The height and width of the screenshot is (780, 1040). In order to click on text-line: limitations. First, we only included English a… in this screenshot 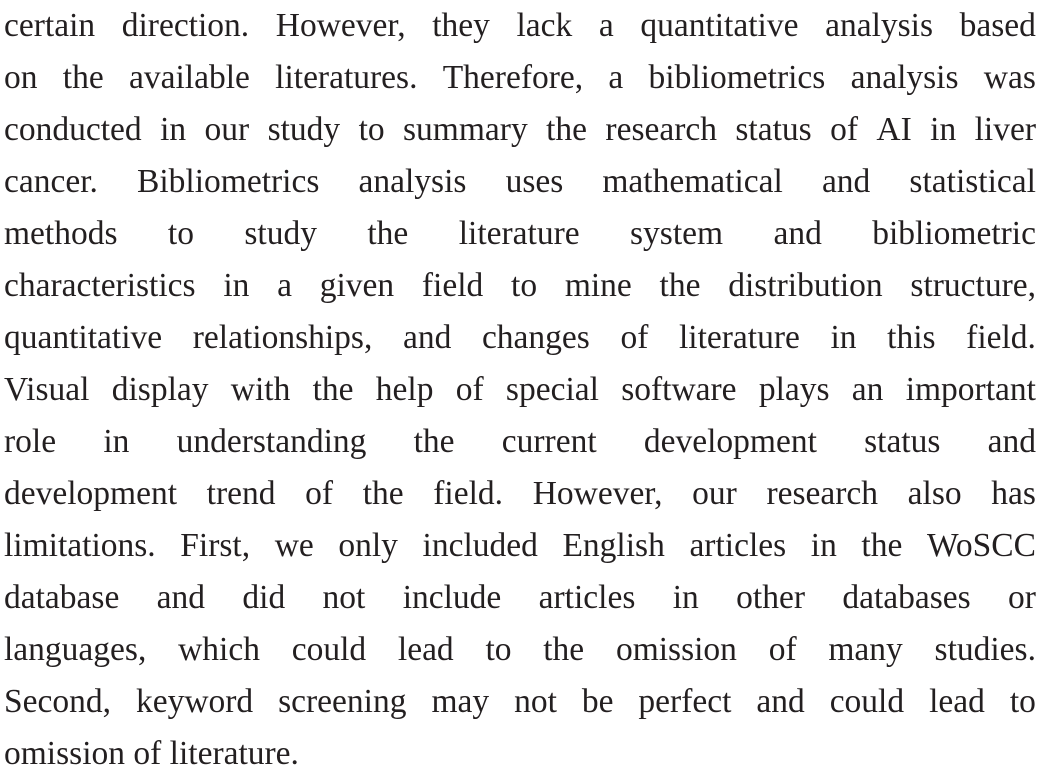, I will do `click(520, 546)`.